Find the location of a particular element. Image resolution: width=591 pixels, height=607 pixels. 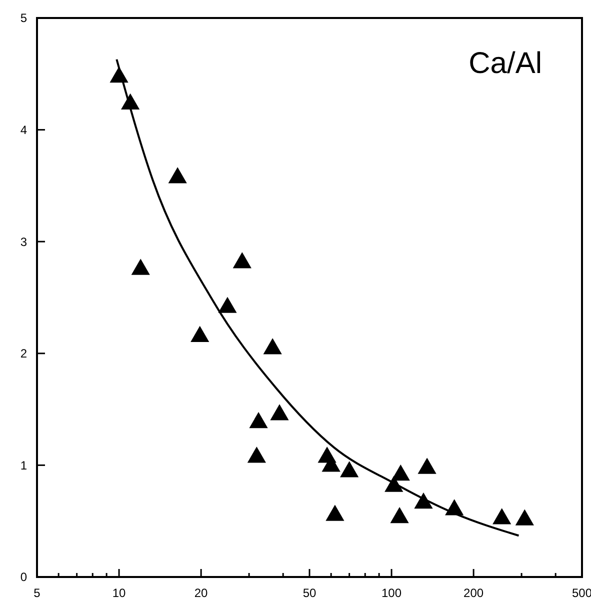

y-tick-label: 4 is located at coordinates (24, 130).